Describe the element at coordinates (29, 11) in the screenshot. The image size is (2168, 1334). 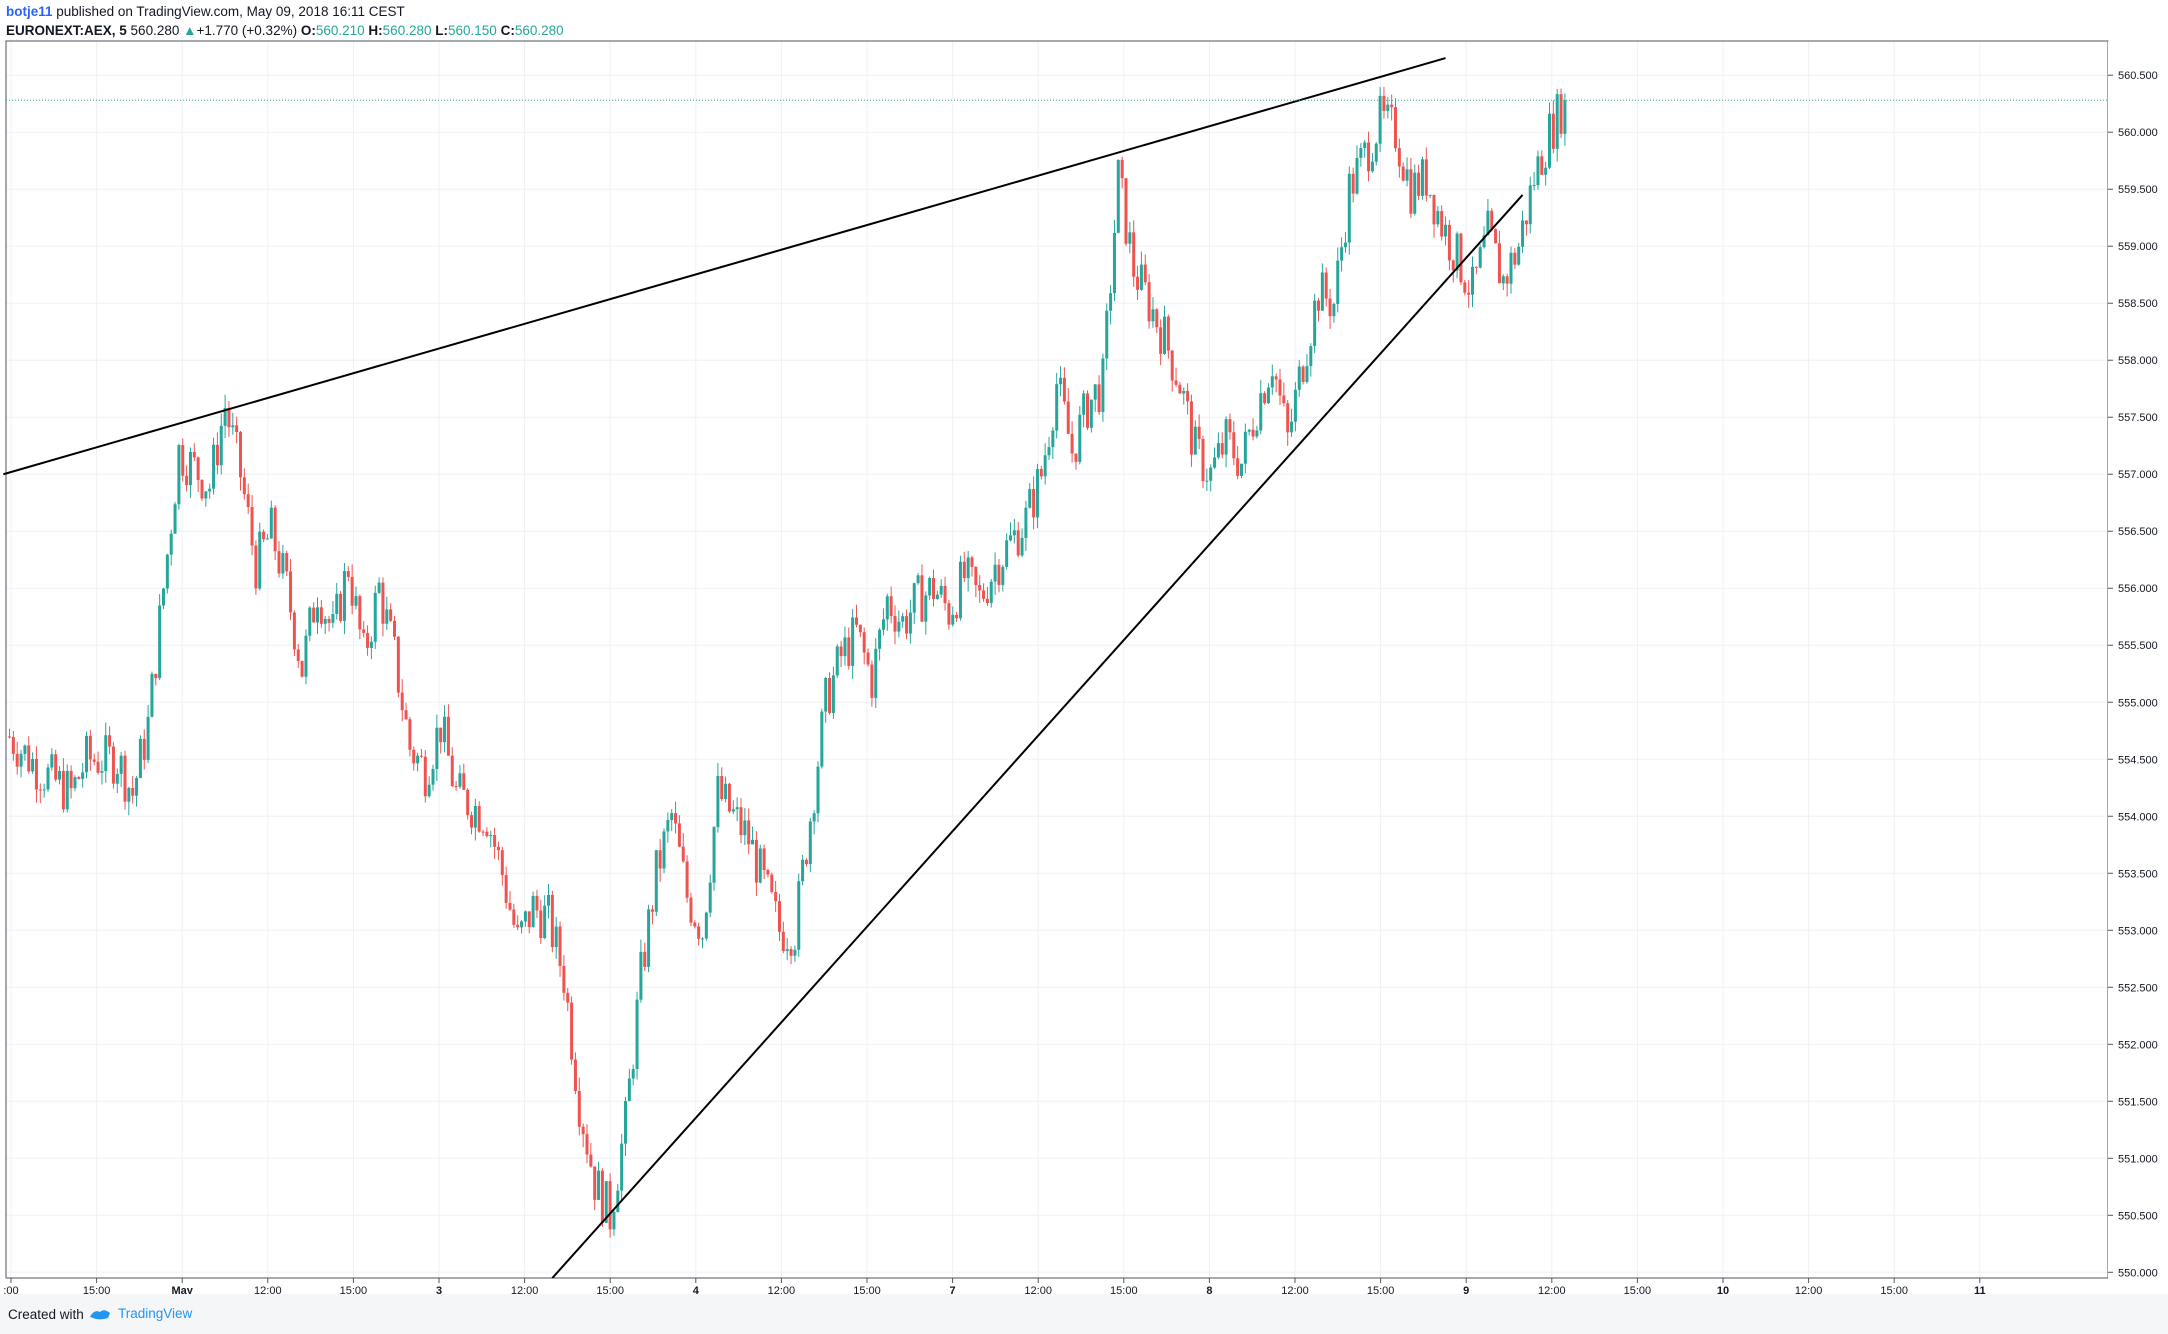
I see `author-link: botje11` at that location.